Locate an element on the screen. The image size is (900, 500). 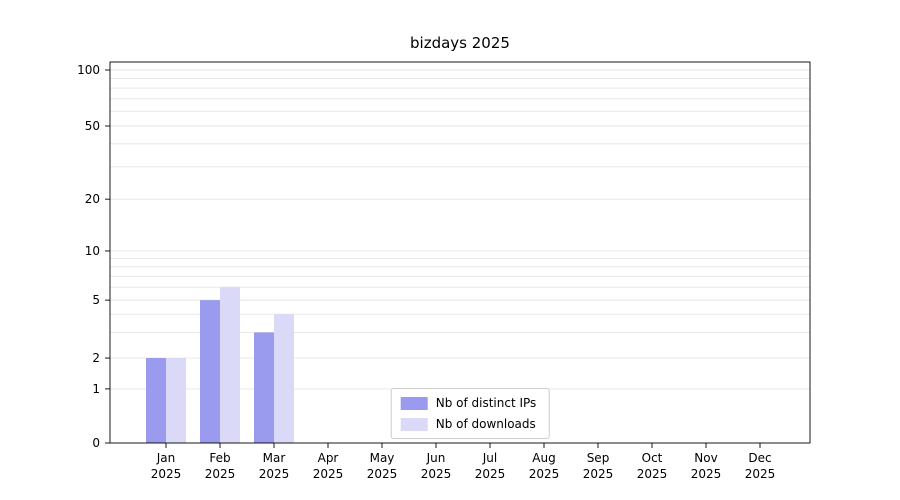
x-axis-month-label: May is located at coordinates (382, 458).